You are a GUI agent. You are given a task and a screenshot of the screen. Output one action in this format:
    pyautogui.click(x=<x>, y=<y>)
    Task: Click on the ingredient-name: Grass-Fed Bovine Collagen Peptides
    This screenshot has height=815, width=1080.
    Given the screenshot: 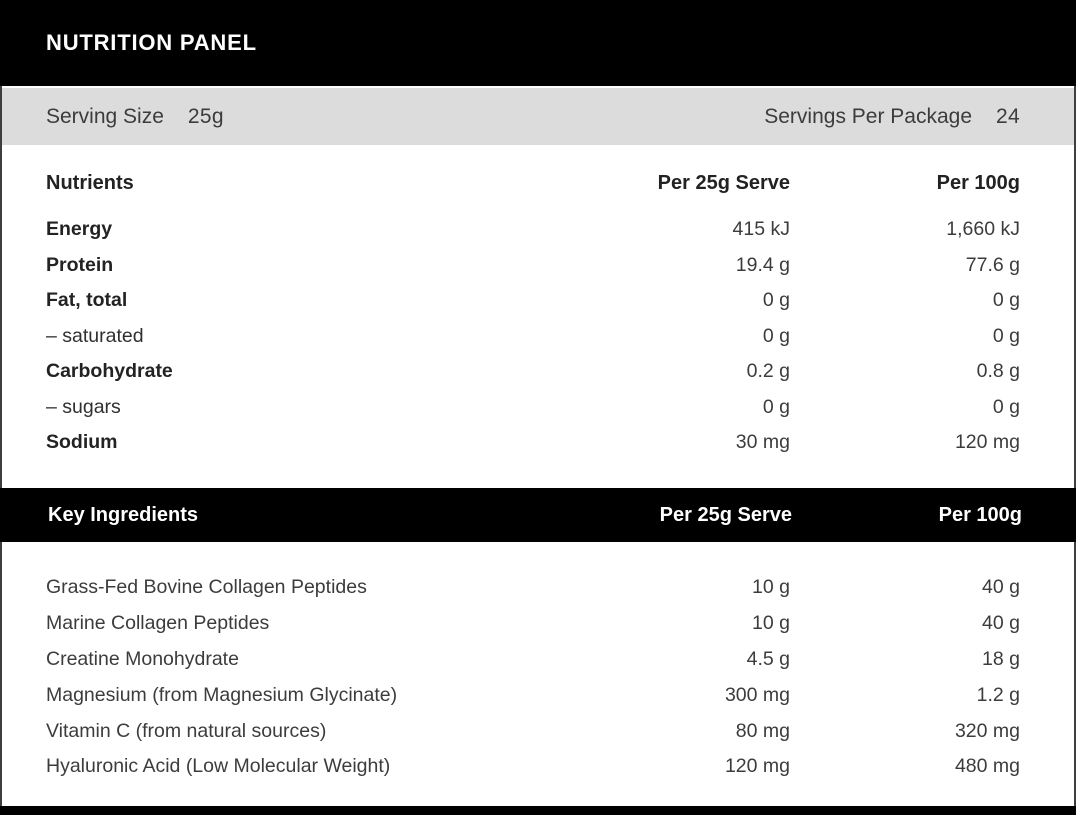 What is the action you would take?
    pyautogui.click(x=206, y=587)
    